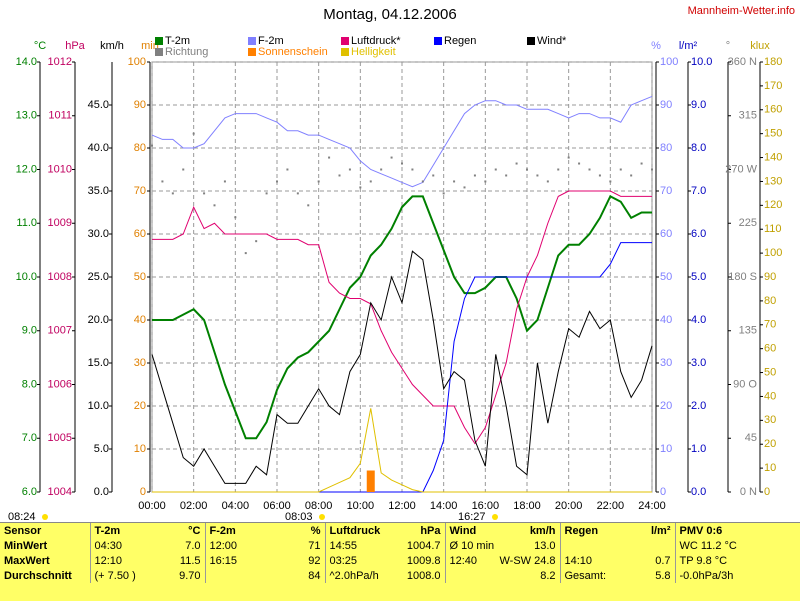 The image size is (800, 601). What do you see at coordinates (29, 384) in the screenshot?
I see `tick-label: 8.0` at bounding box center [29, 384].